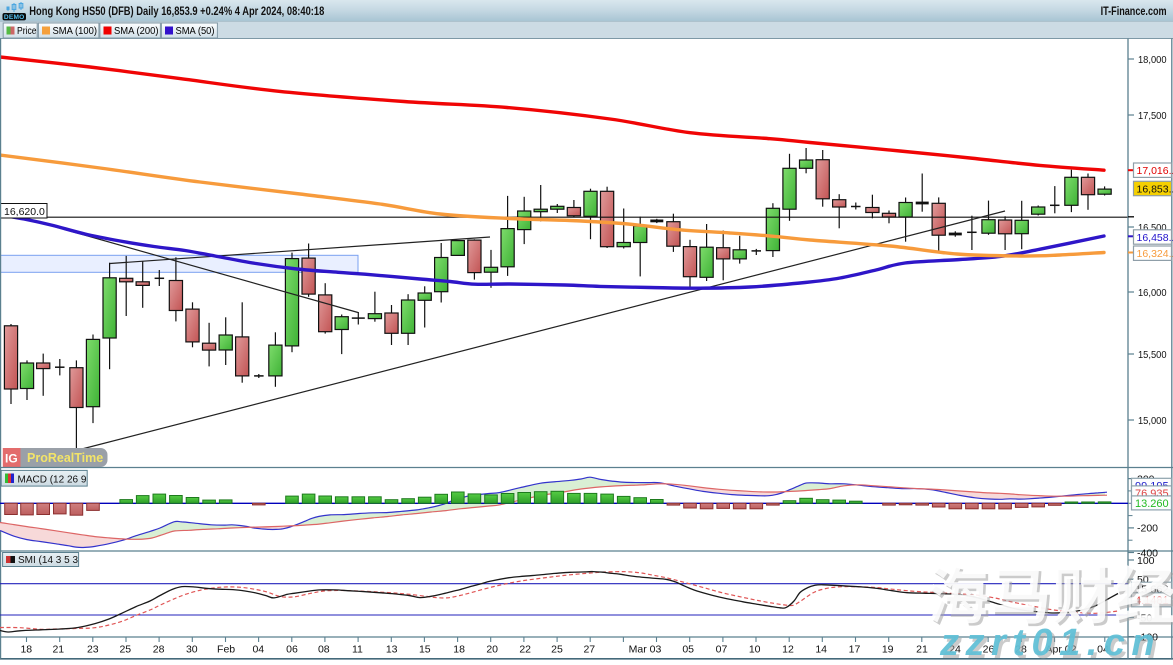  I want to click on svg-text: 15,000, so click(1152, 421).